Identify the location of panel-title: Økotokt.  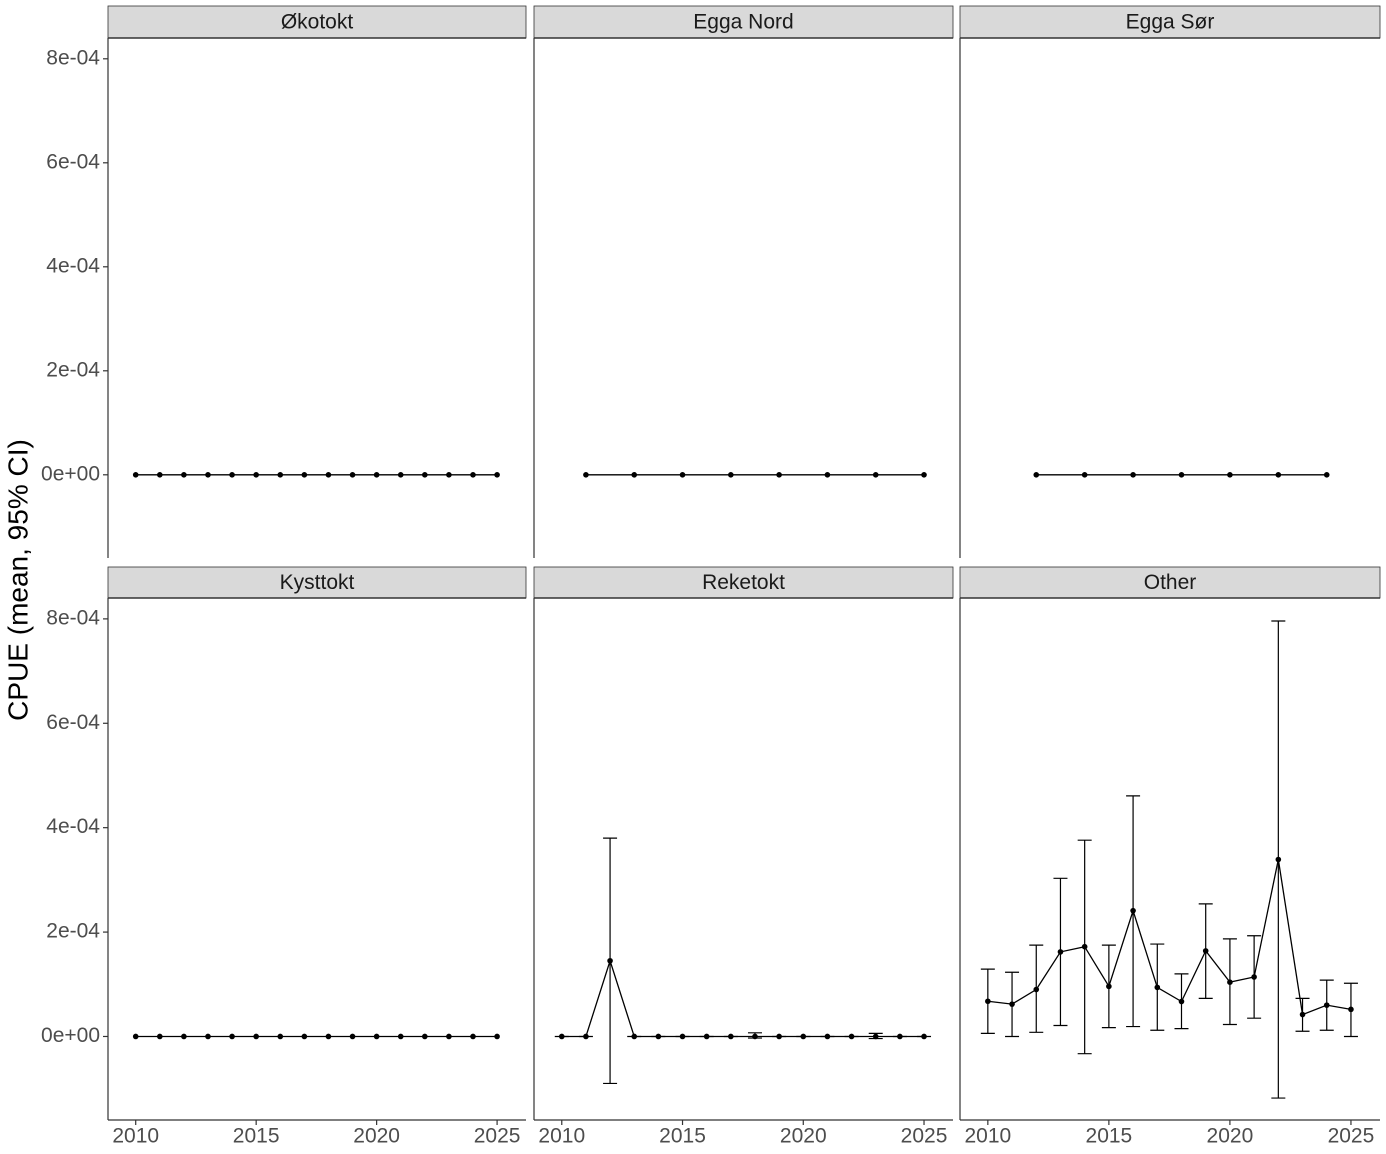
(317, 22).